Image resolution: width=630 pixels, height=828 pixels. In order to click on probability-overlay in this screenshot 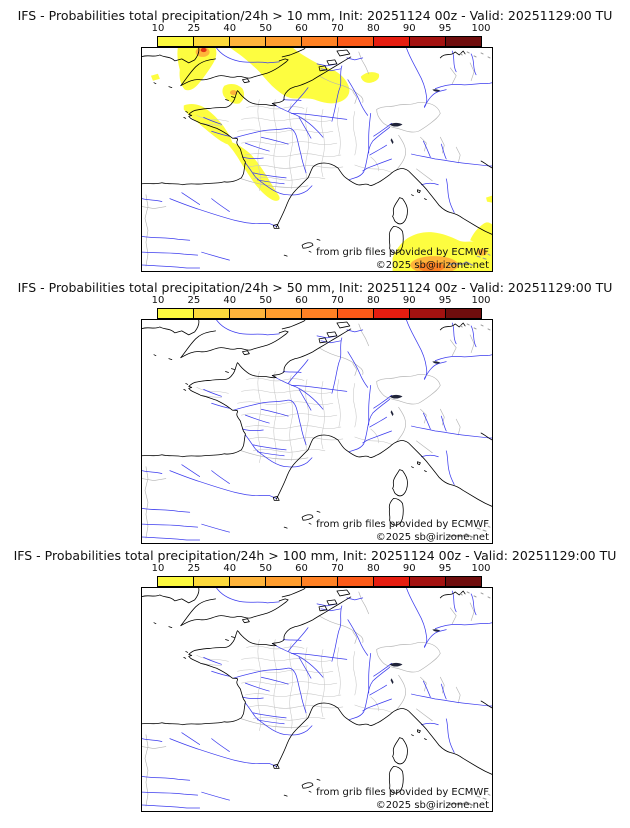, I will do `click(321, 159)`.